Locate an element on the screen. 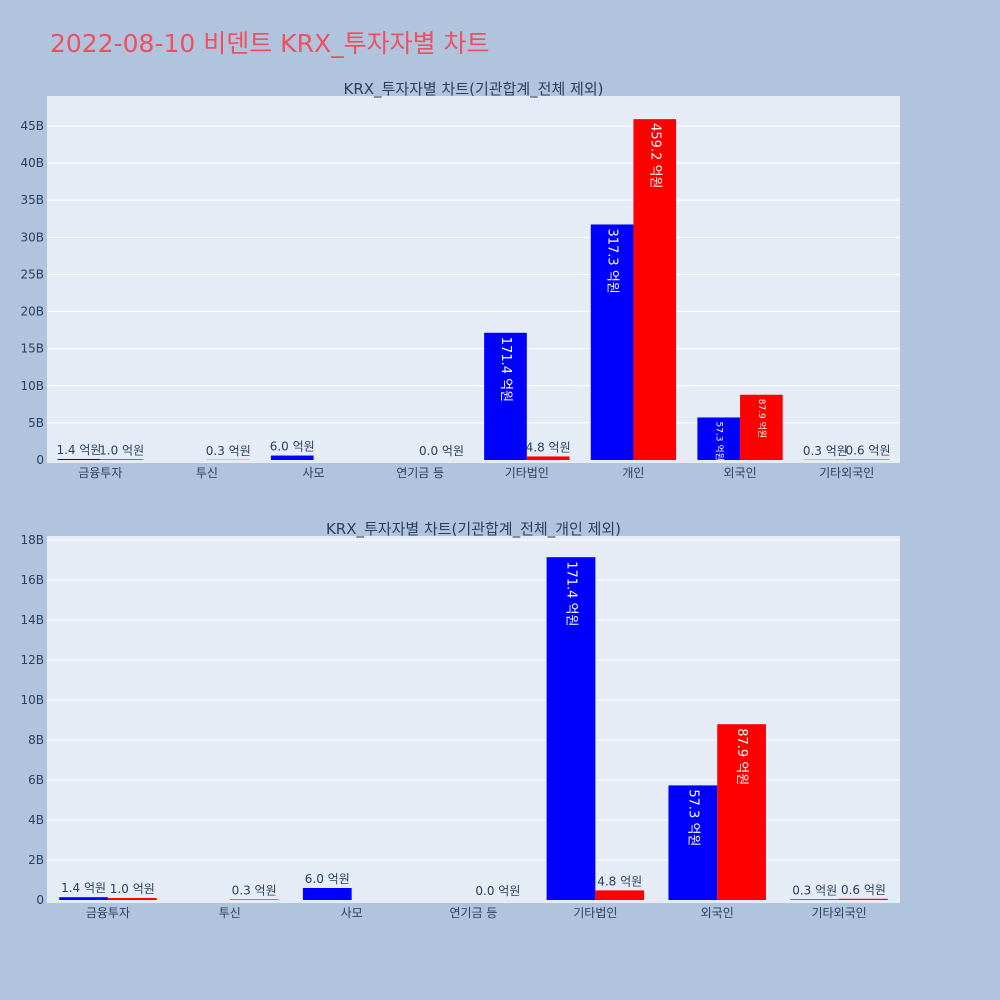 The width and height of the screenshot is (1000, 1000). y-tick-label: 15B is located at coordinates (32, 349).